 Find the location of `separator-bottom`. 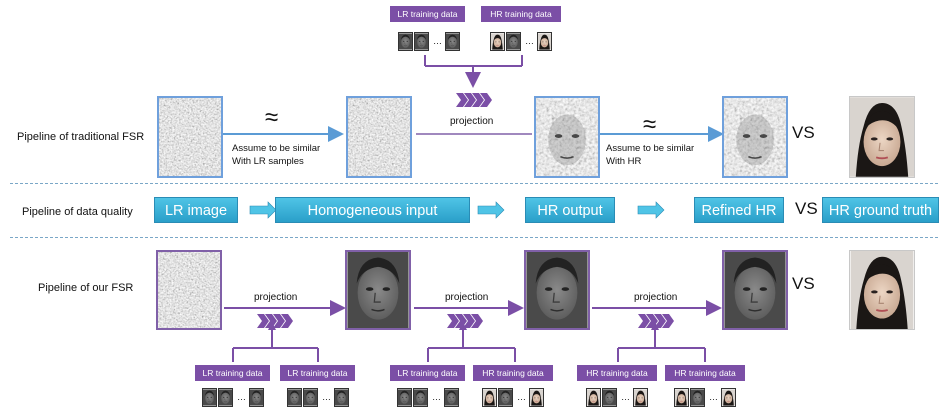

separator-bottom is located at coordinates (474, 237).